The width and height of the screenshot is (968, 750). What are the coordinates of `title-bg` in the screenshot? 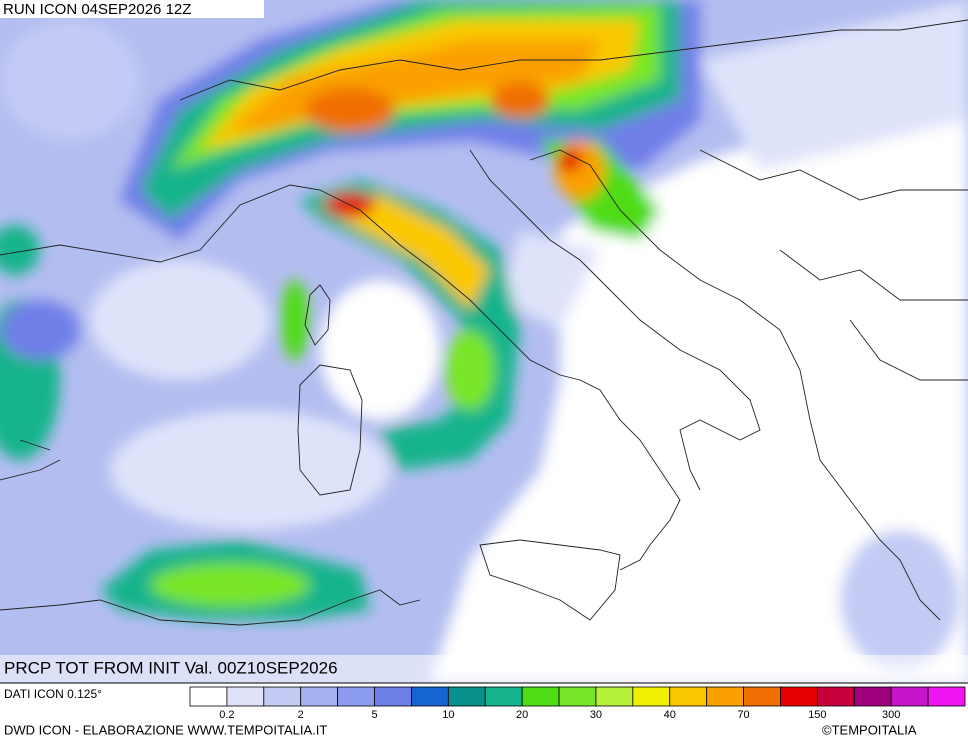 It's located at (484, 669).